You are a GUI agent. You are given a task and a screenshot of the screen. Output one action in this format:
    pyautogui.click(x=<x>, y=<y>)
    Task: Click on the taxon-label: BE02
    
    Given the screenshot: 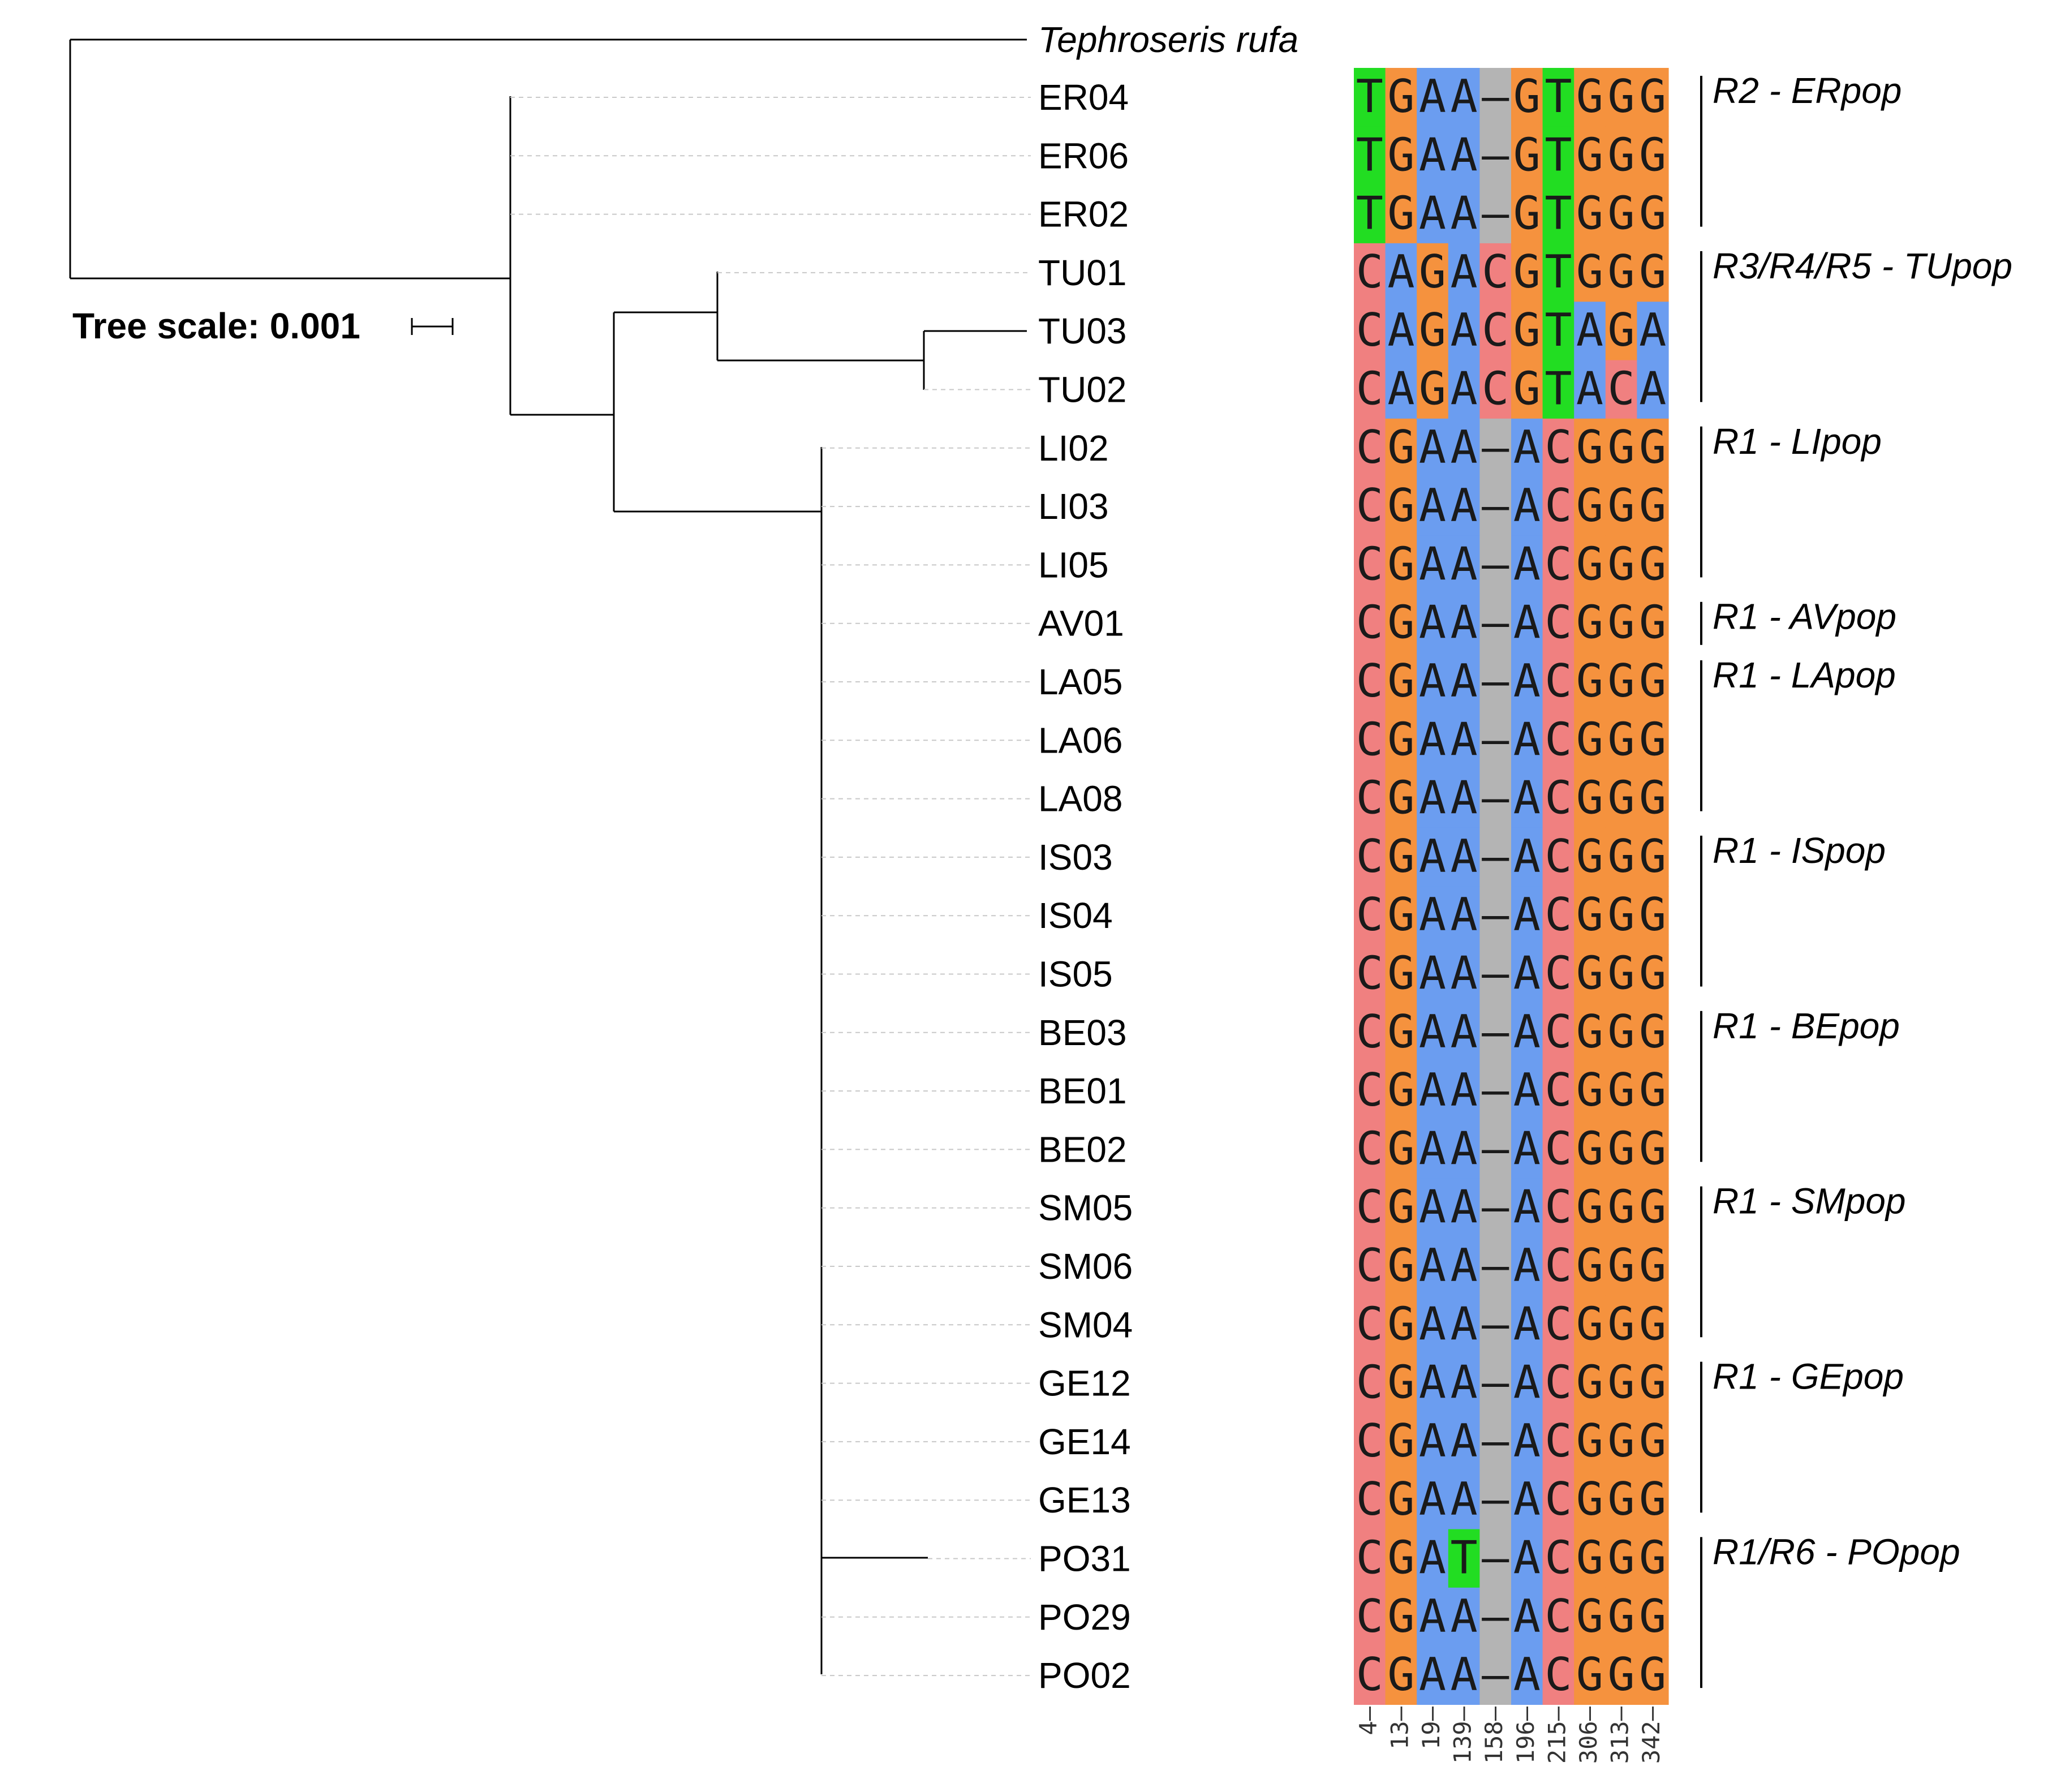 What is the action you would take?
    pyautogui.click(x=1082, y=1149)
    